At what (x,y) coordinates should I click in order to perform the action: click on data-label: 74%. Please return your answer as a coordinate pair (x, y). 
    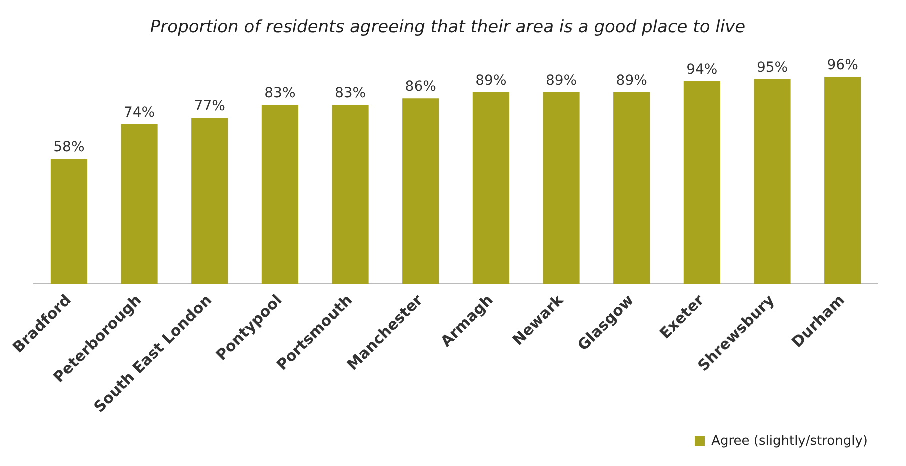
    Looking at the image, I should click on (140, 113).